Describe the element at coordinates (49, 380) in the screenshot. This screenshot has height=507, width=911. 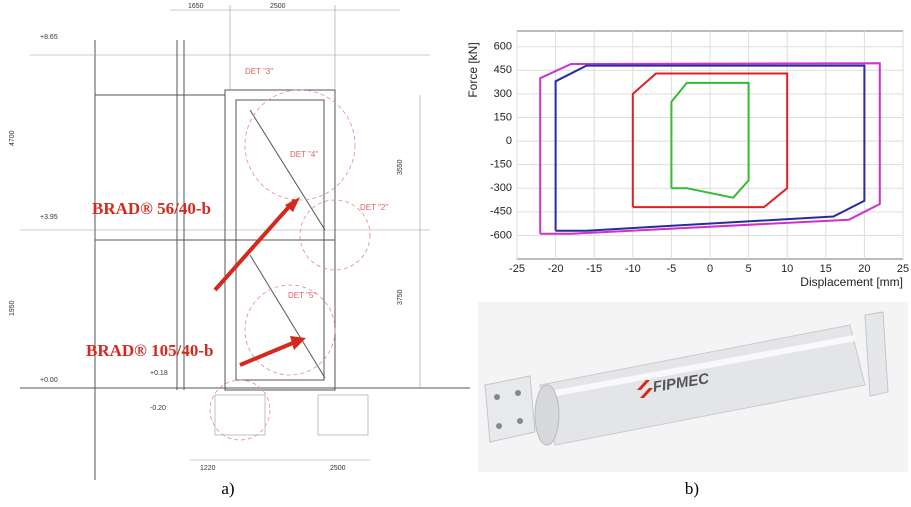
I see `level-label: +0.00` at that location.